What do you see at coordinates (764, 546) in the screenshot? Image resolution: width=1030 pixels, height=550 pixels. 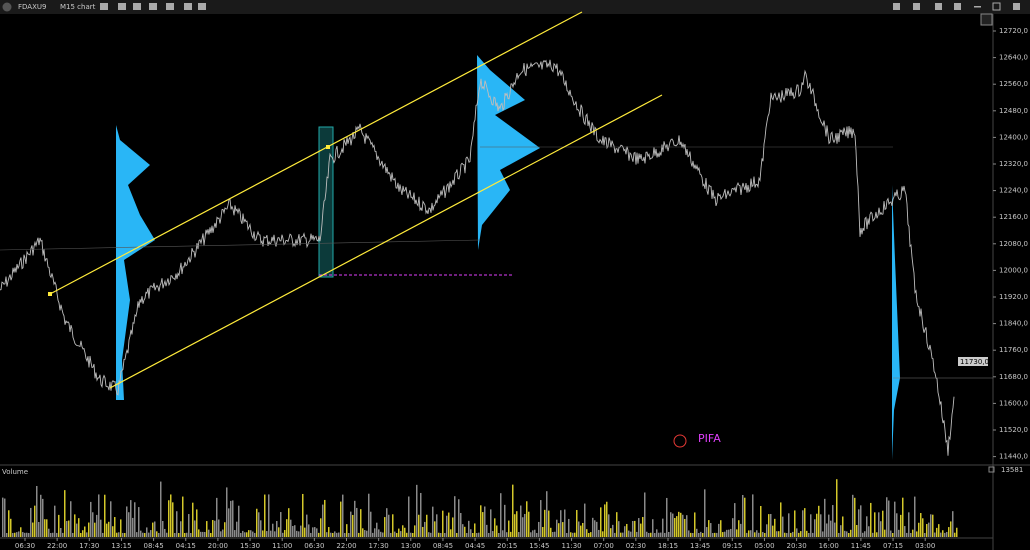 I see `time-label: 05:00` at bounding box center [764, 546].